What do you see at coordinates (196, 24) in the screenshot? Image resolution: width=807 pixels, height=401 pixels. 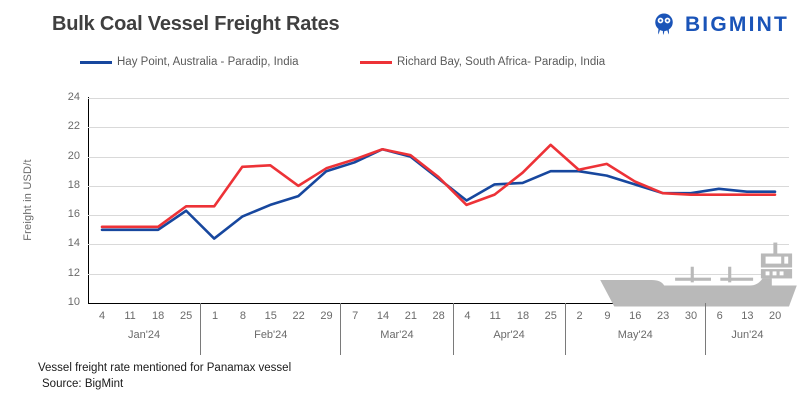 I see `page-title: Bulk Coal Vessel Freight Rates` at bounding box center [196, 24].